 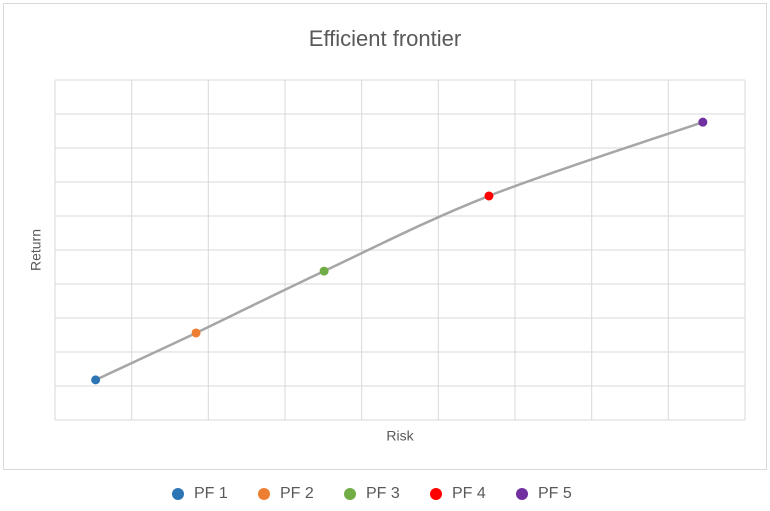 What do you see at coordinates (36, 250) in the screenshot?
I see `y-axis-label: Return` at bounding box center [36, 250].